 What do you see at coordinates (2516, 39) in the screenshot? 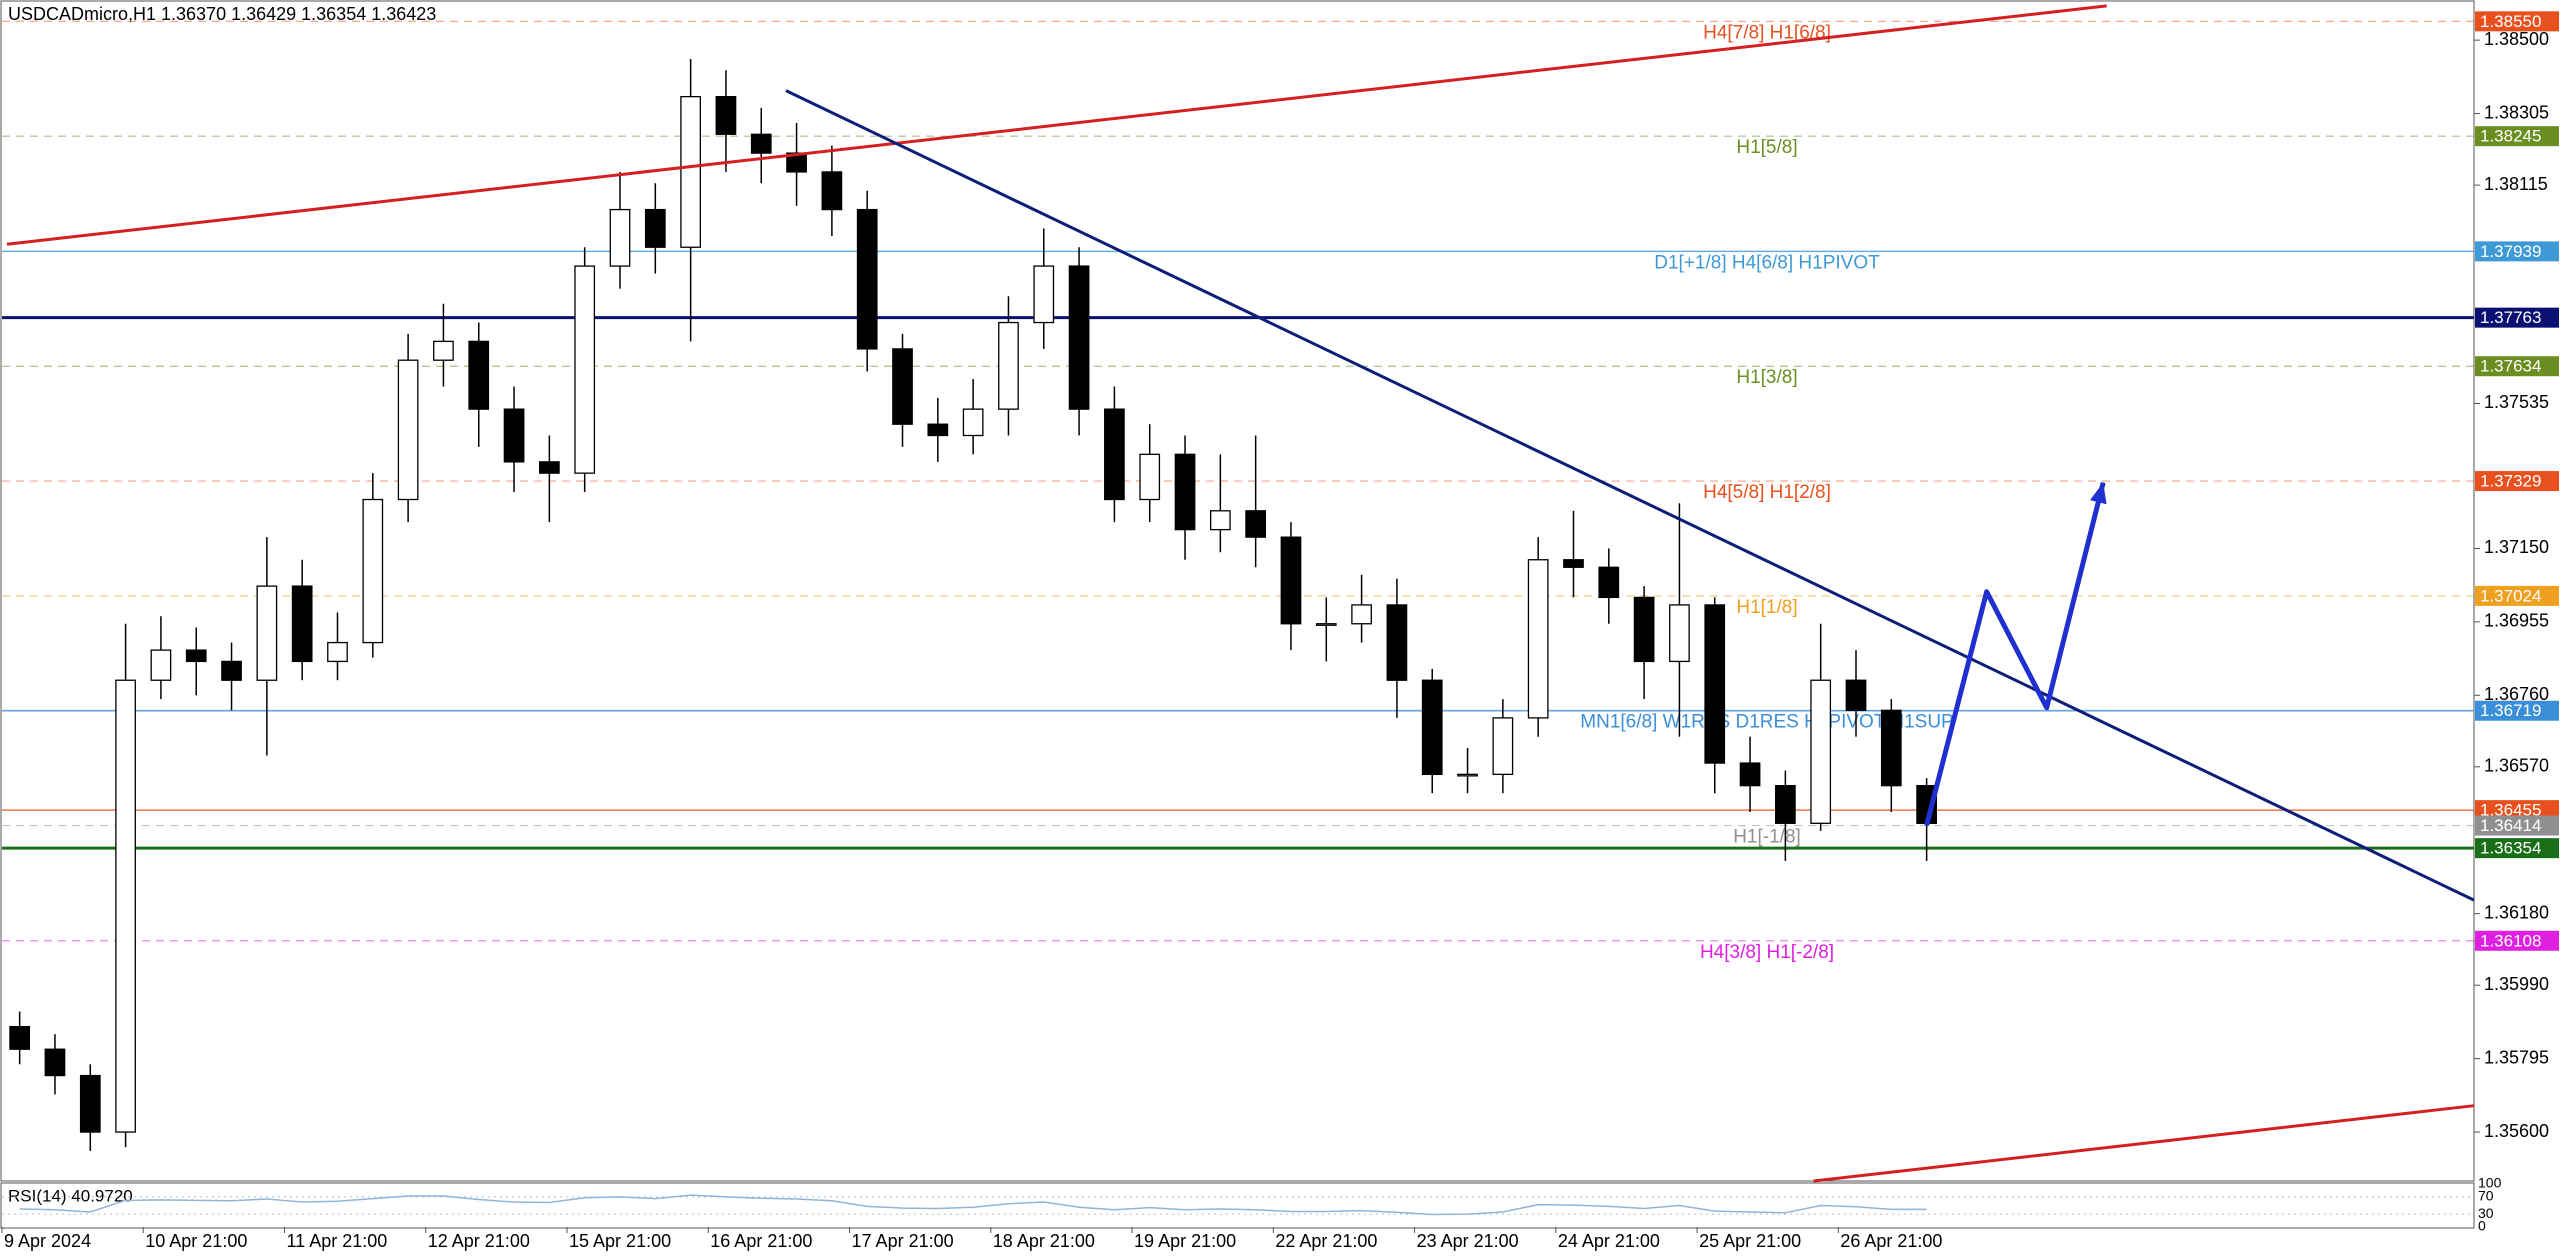
I see `y-tick-label: 1.38500` at bounding box center [2516, 39].